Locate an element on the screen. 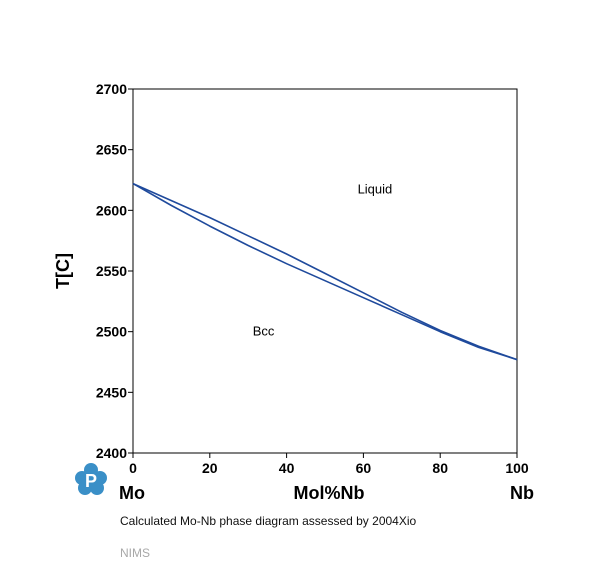 This screenshot has width=595, height=588. nims-logo-icon: P is located at coordinates (91, 479).